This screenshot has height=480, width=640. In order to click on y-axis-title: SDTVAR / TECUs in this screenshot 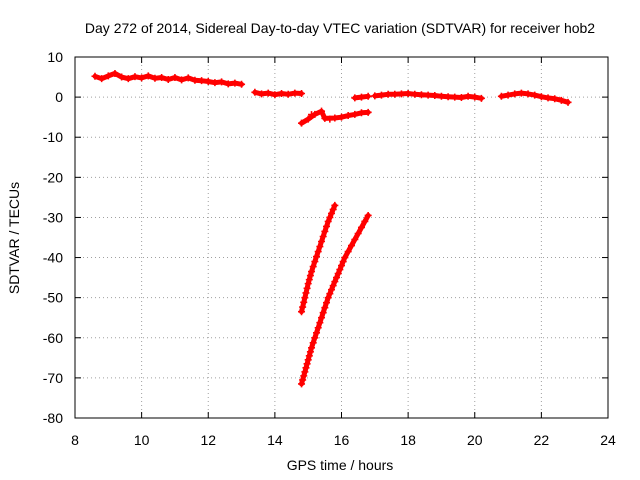, I will do `click(14, 238)`.